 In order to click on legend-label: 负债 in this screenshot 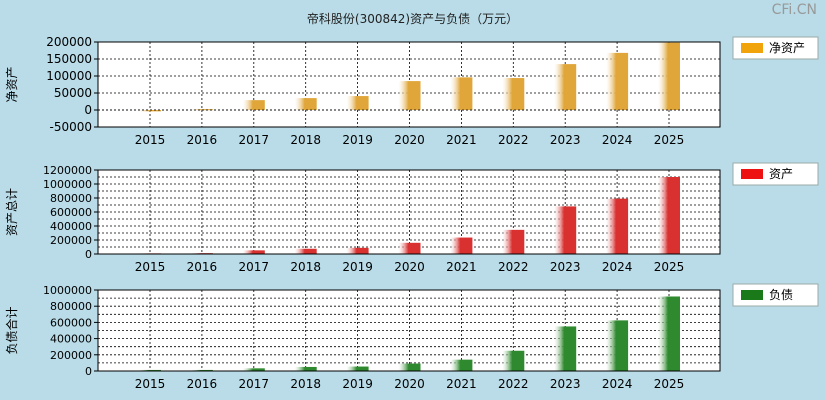, I will do `click(781, 295)`.